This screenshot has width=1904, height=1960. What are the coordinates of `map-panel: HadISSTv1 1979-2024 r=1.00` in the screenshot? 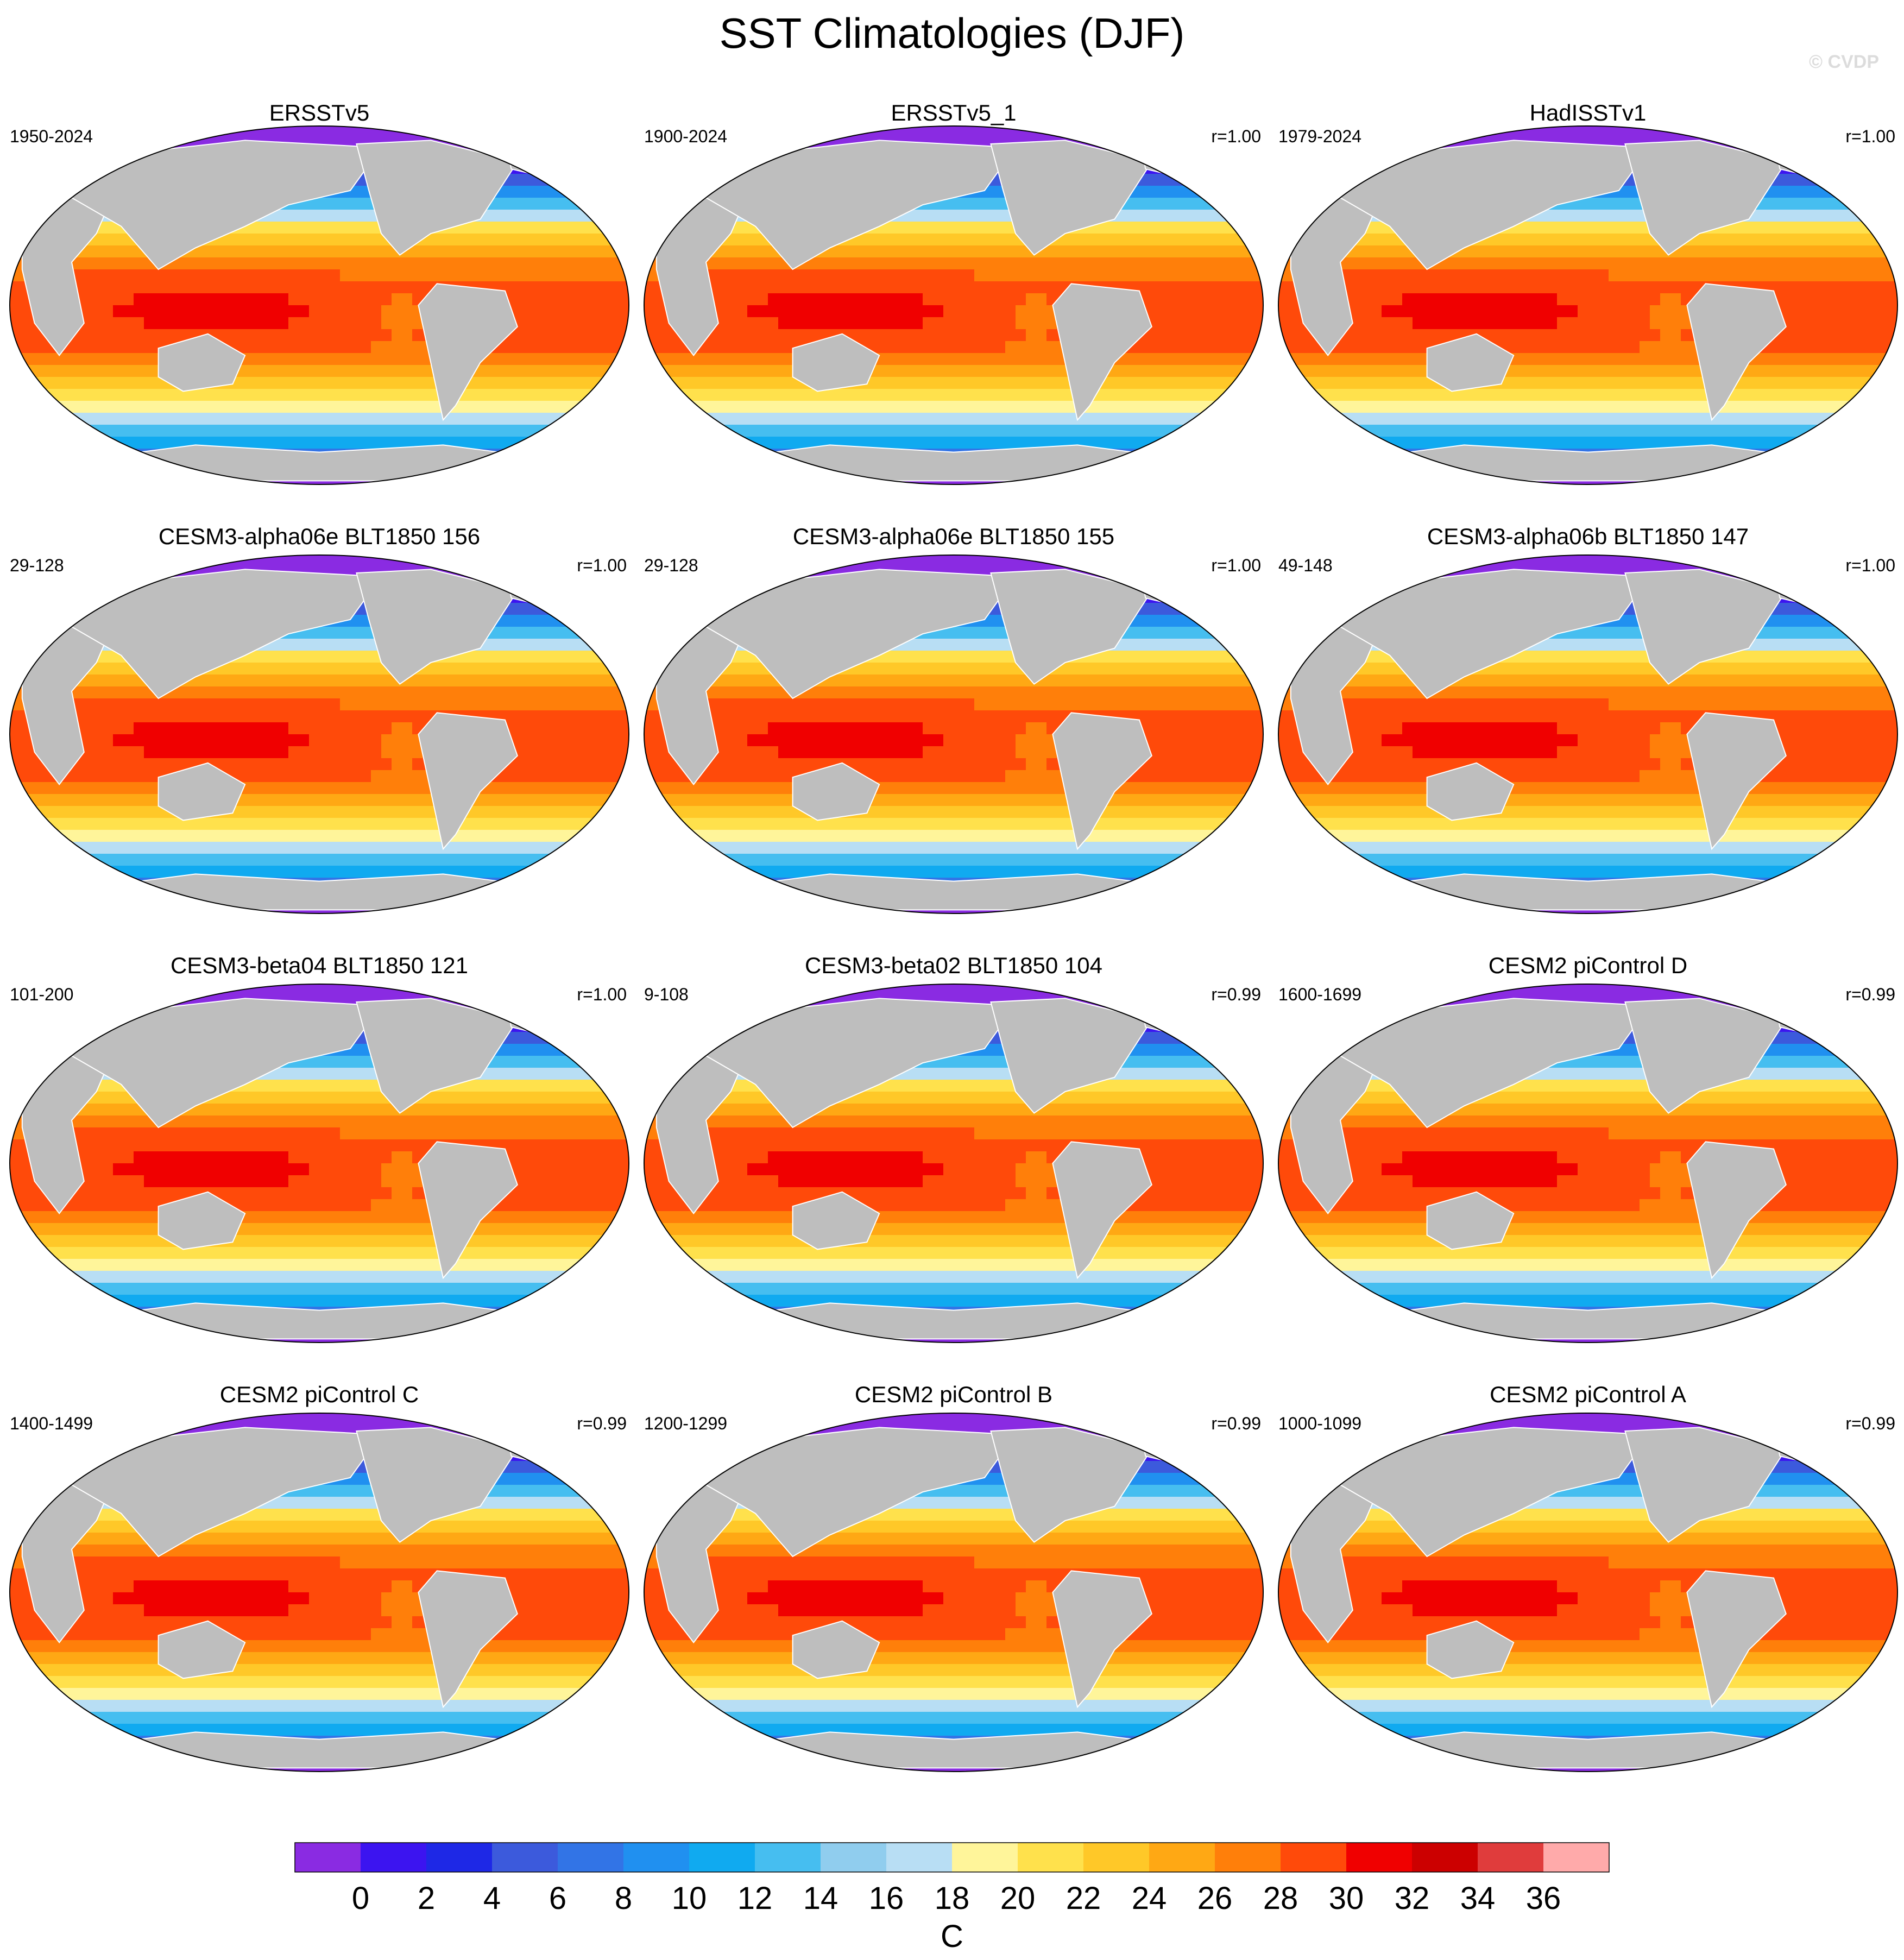 It's located at (1588, 292).